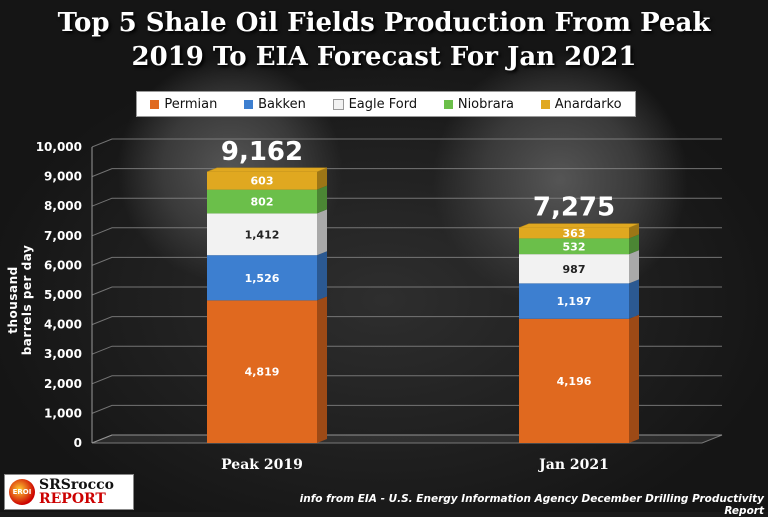 The height and width of the screenshot is (517, 768). I want to click on legend-label: Anardarko, so click(588, 104).